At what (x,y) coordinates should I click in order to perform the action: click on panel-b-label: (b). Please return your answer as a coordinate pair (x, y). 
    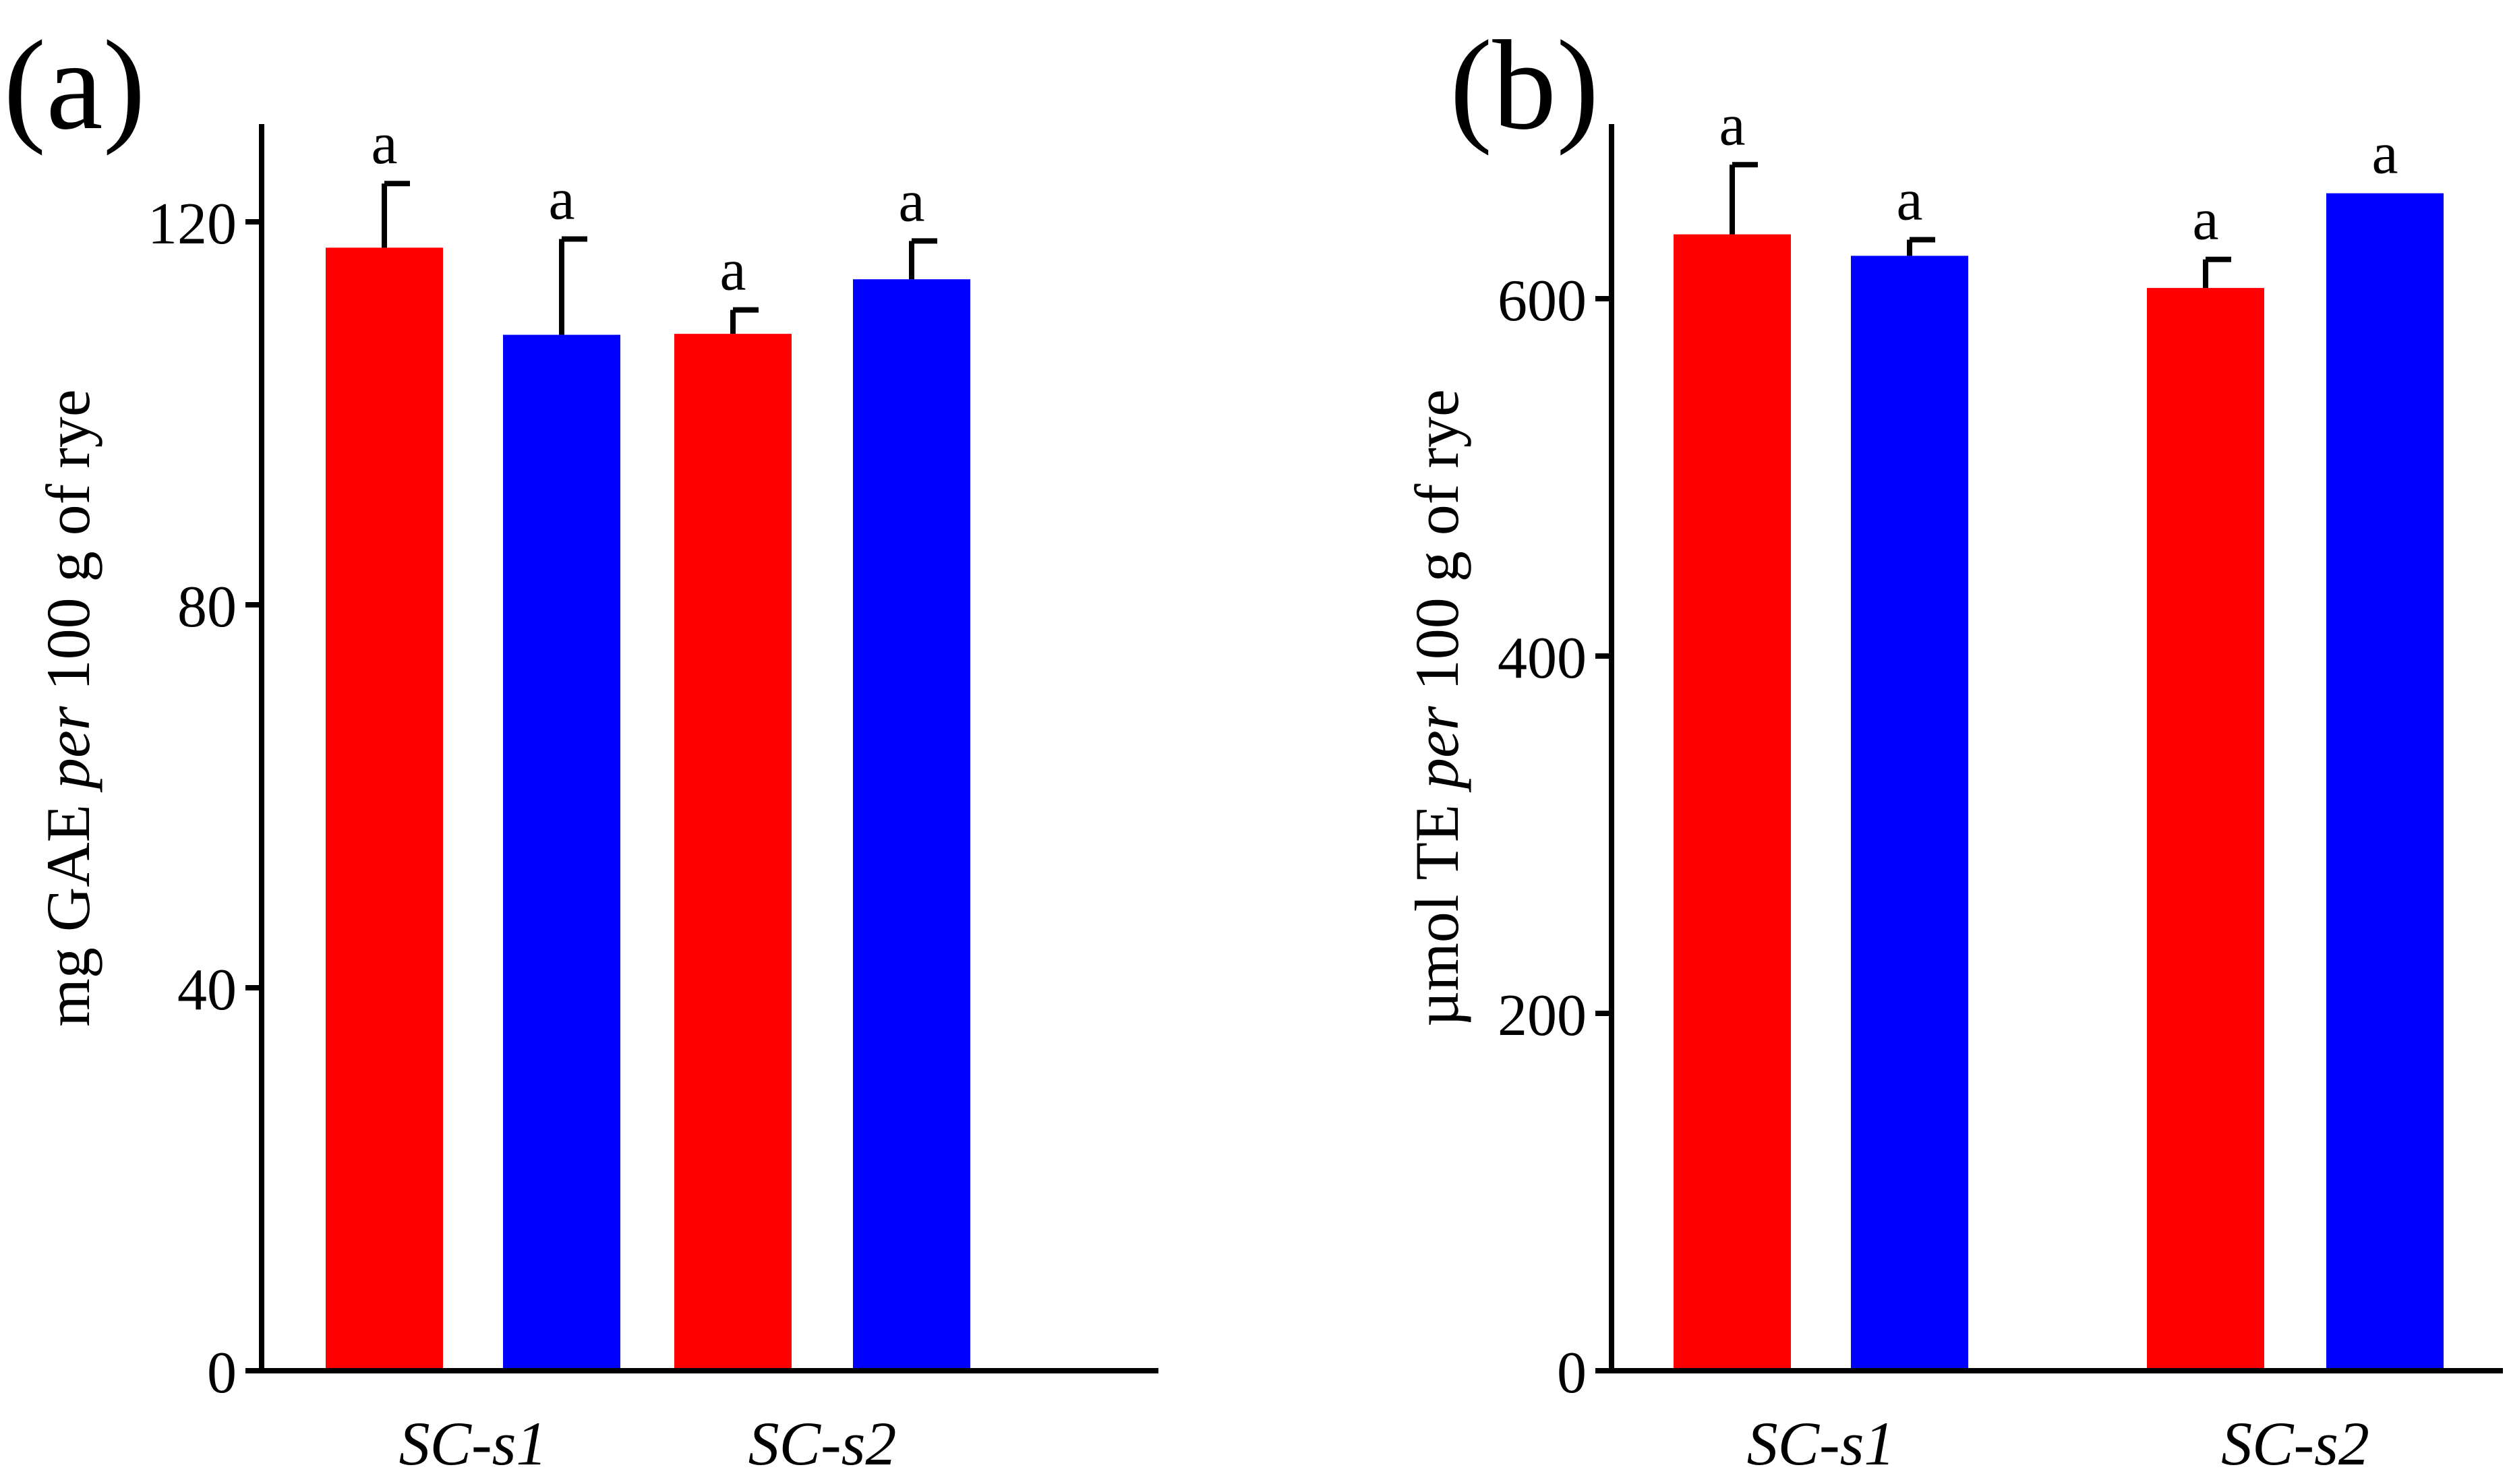
    Looking at the image, I should click on (1525, 85).